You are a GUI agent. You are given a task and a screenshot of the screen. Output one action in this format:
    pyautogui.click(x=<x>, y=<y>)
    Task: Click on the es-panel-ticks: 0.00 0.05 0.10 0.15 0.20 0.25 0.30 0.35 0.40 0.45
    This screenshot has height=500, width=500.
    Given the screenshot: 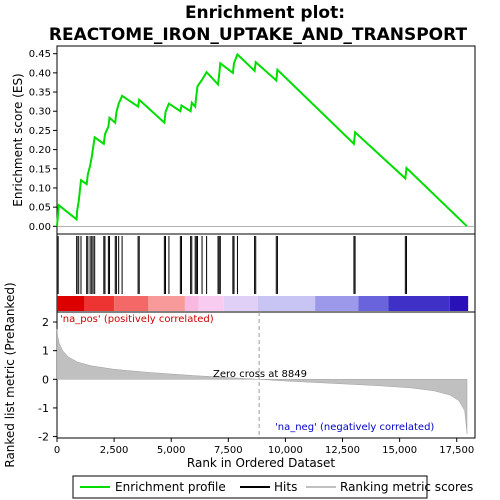 What is the action you would take?
    pyautogui.click(x=43, y=141)
    